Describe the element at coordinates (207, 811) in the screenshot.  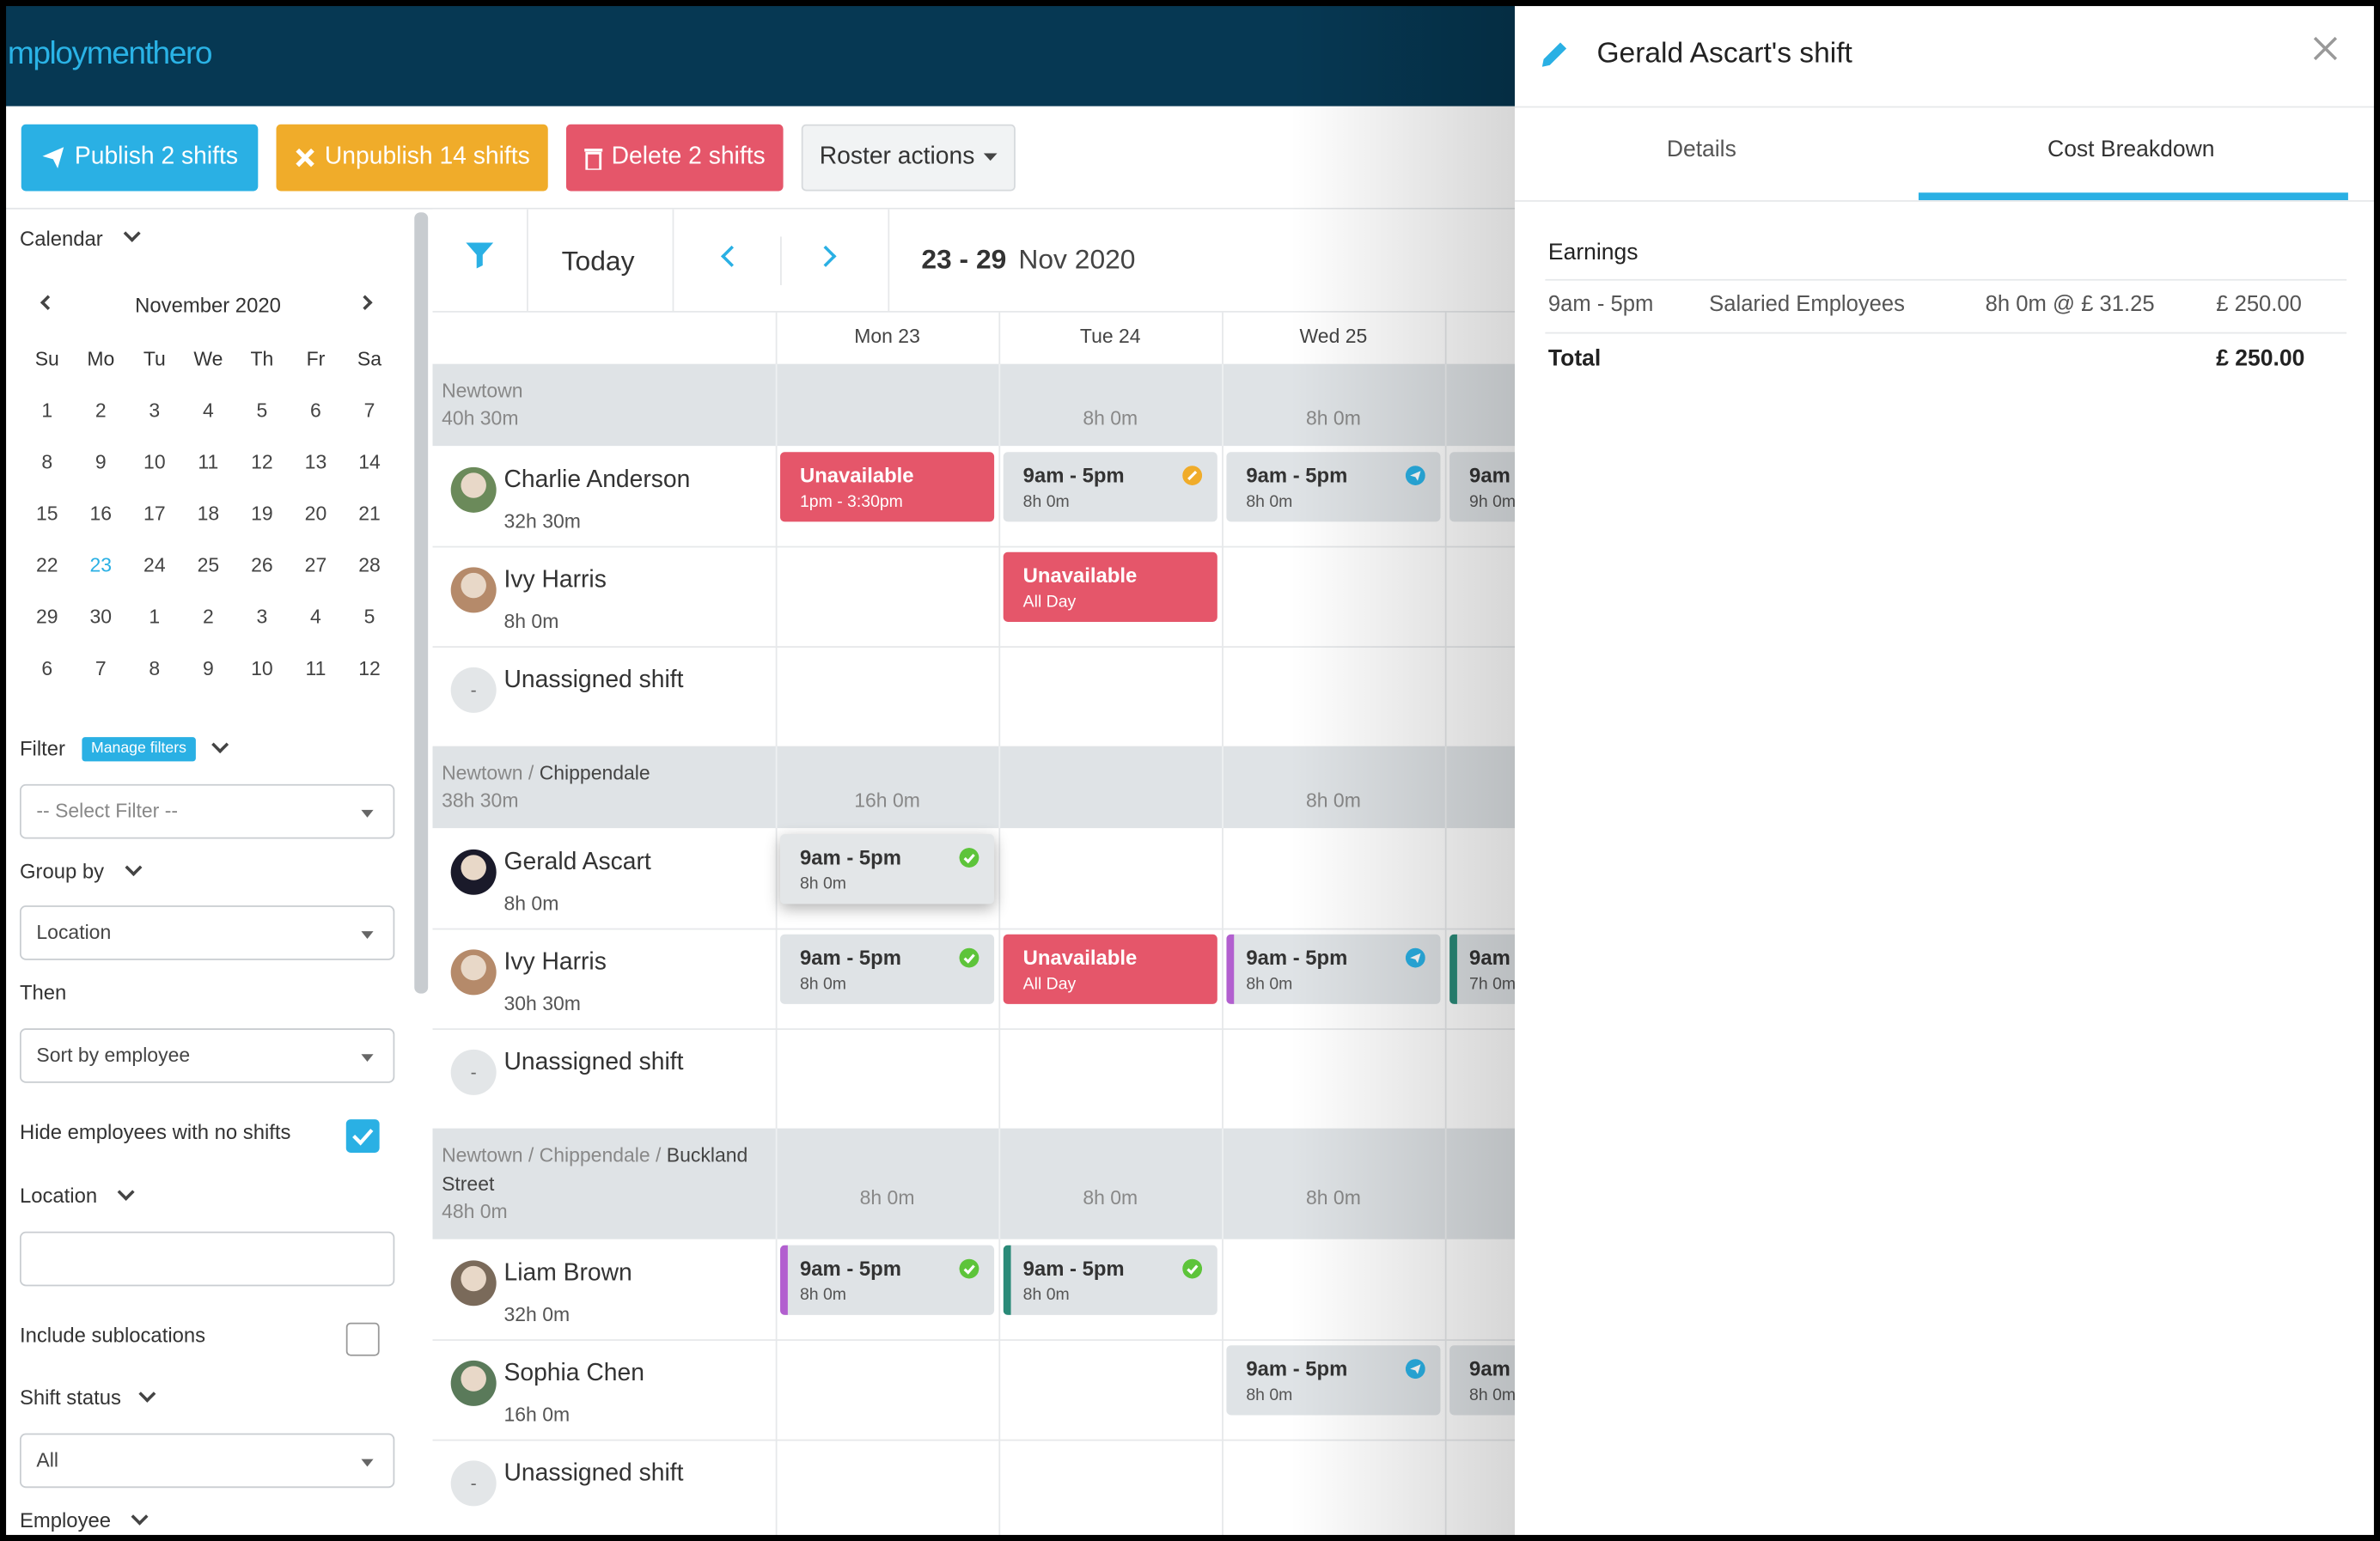
I see `filter-select: -- Select Filter --` at that location.